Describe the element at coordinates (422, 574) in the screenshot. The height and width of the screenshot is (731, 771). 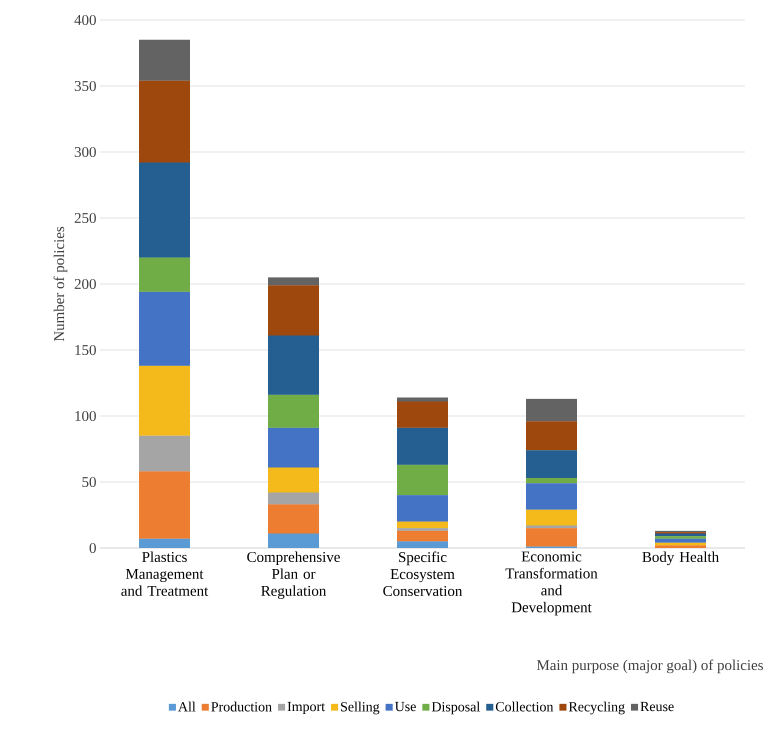
I see `x-tick-label: Specific Ecosystem Conservation` at that location.